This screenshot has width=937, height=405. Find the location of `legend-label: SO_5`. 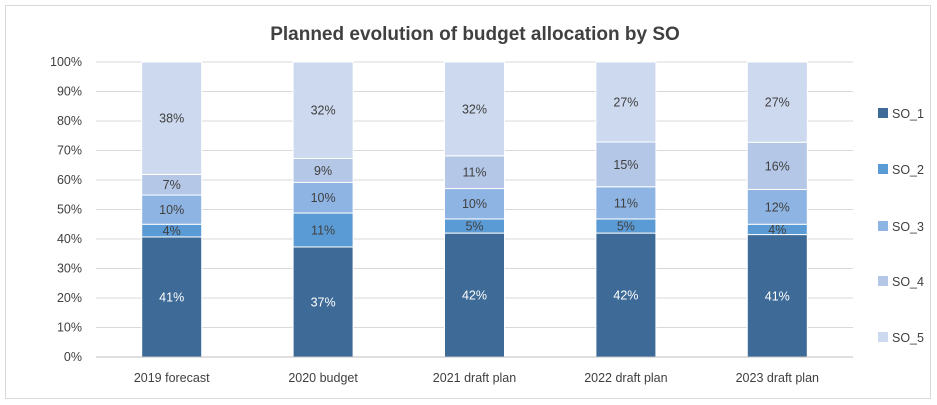

legend-label: SO_5 is located at coordinates (908, 338).